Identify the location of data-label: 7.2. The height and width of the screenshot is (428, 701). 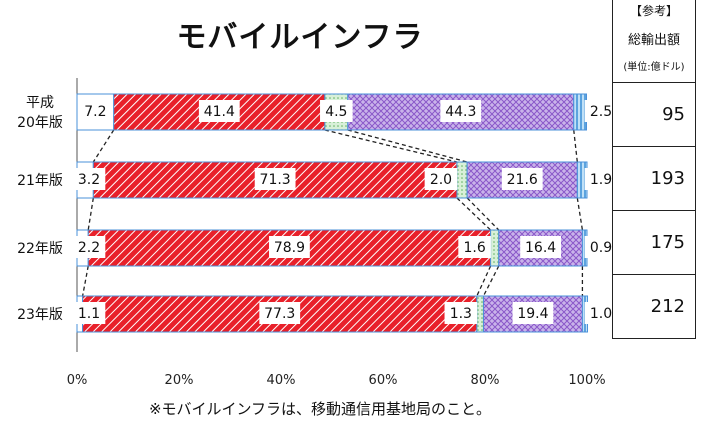
(95, 111).